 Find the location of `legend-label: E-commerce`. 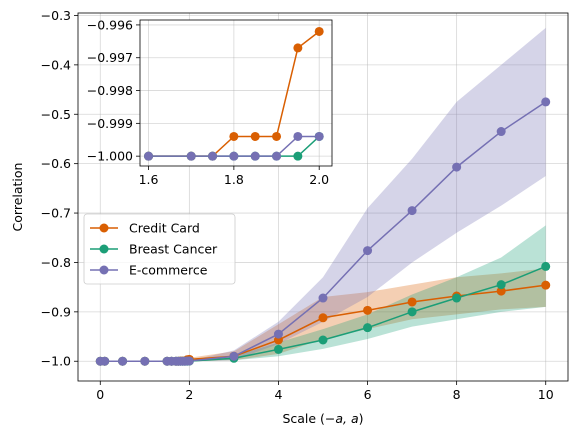

legend-label: E-commerce is located at coordinates (168, 270).